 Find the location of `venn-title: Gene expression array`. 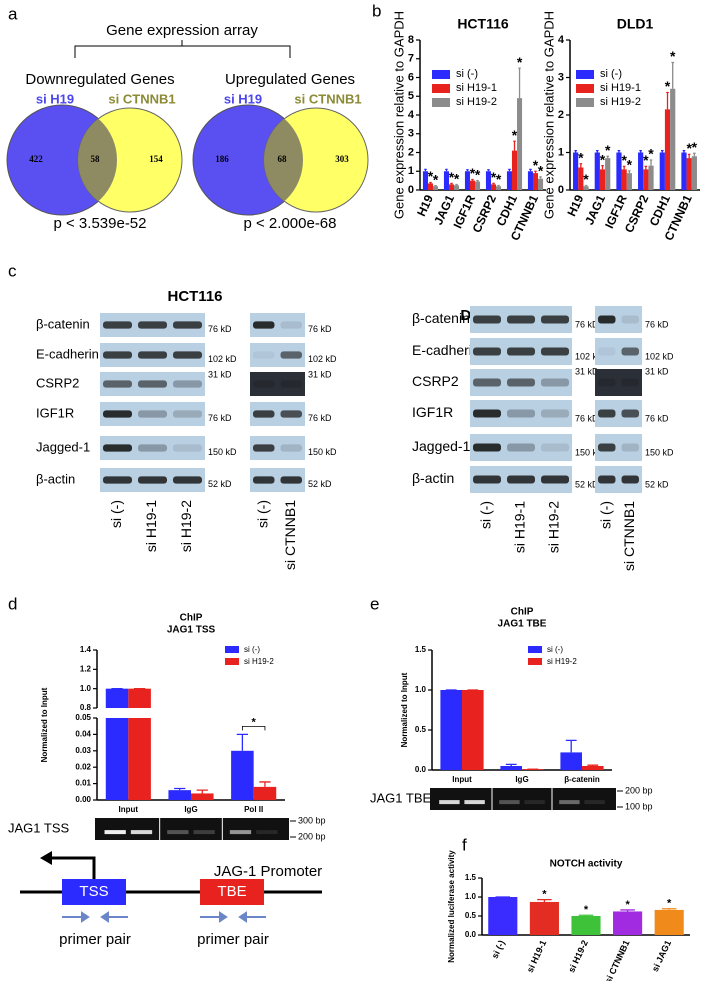

venn-title: Gene expression array is located at coordinates (182, 30).